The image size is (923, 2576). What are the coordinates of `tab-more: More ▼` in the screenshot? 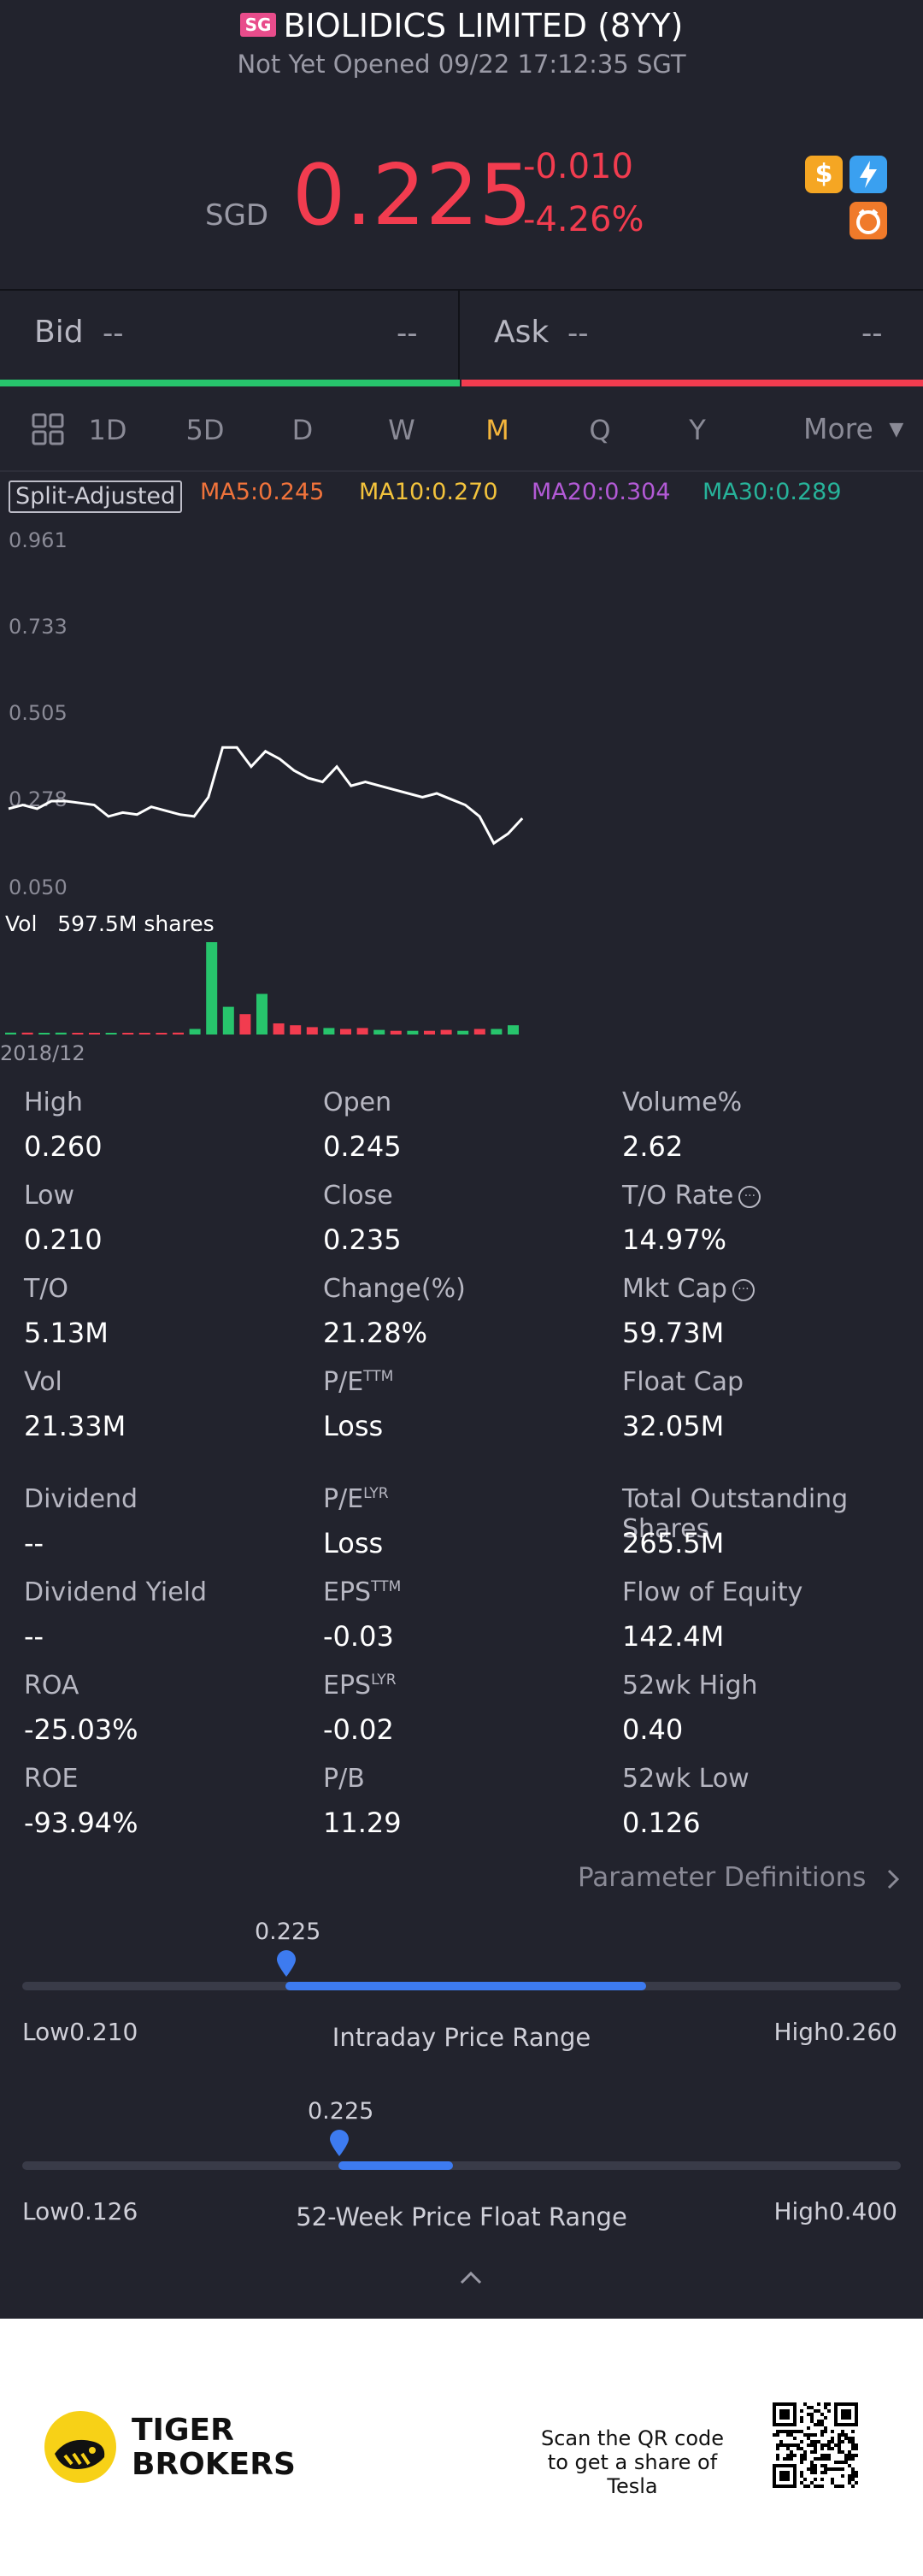 It's located at (853, 429).